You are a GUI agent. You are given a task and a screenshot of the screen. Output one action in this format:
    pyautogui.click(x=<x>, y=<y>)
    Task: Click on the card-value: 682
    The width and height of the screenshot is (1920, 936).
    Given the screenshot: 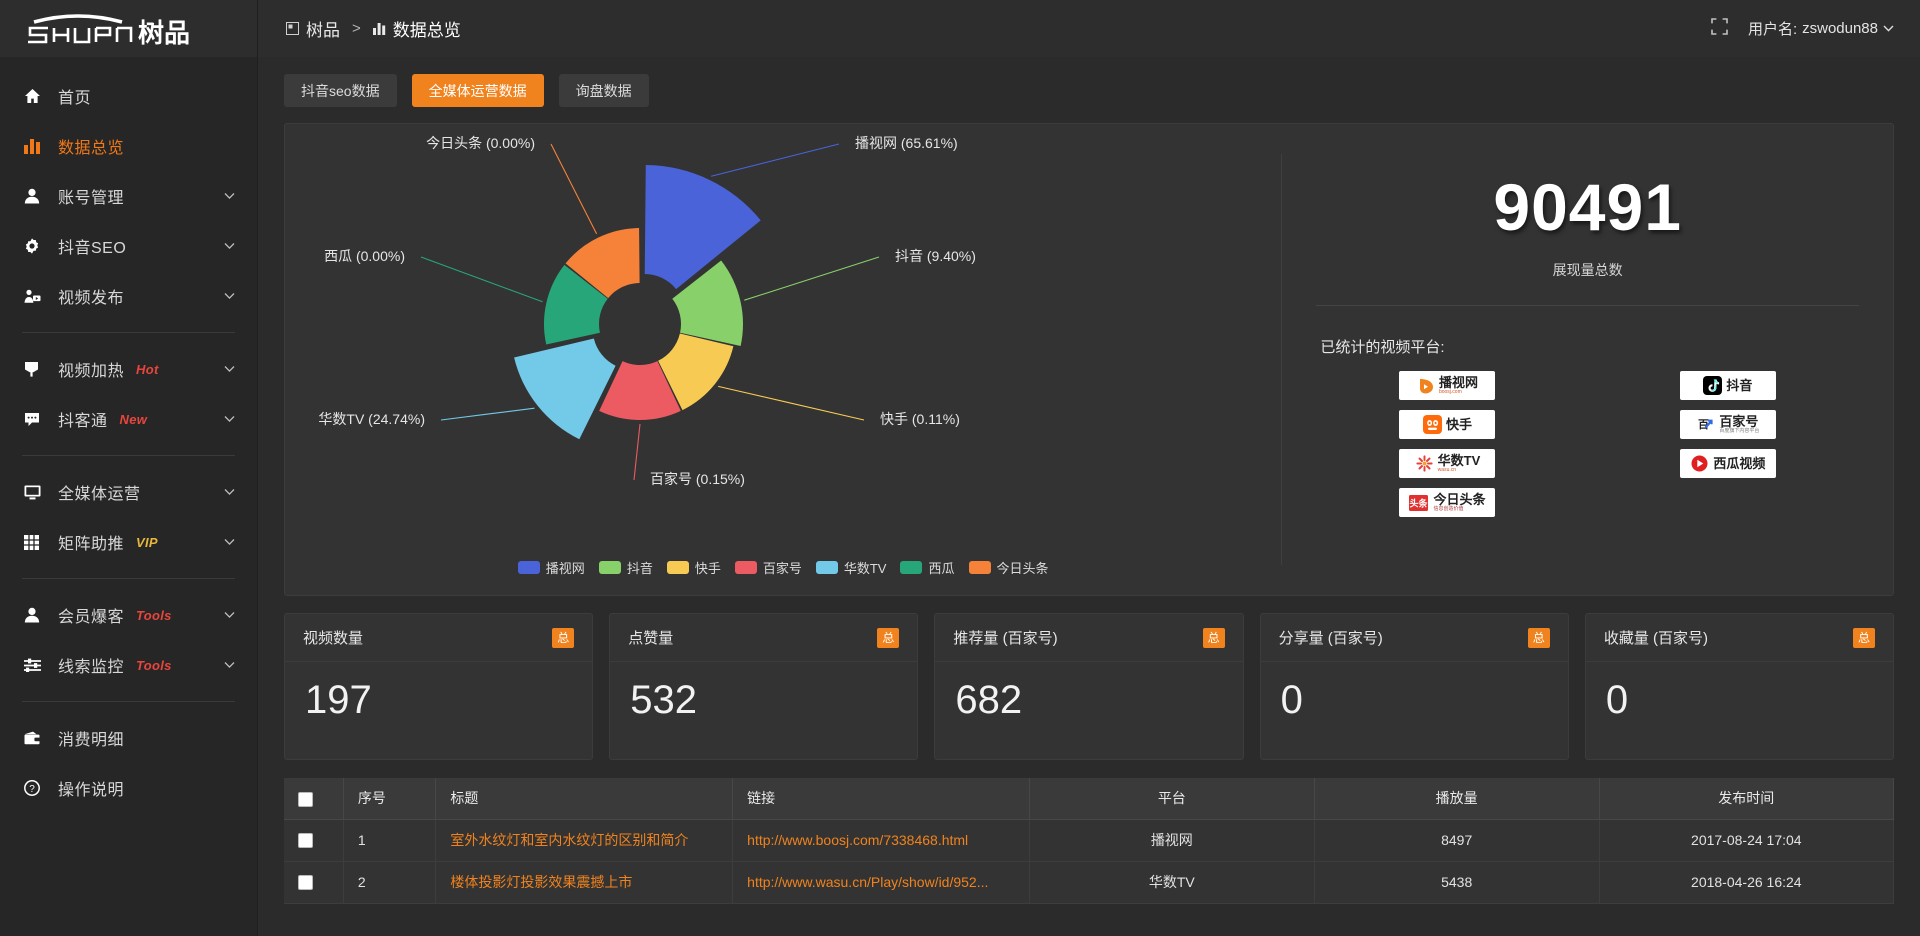 What is the action you would take?
    pyautogui.click(x=989, y=700)
    